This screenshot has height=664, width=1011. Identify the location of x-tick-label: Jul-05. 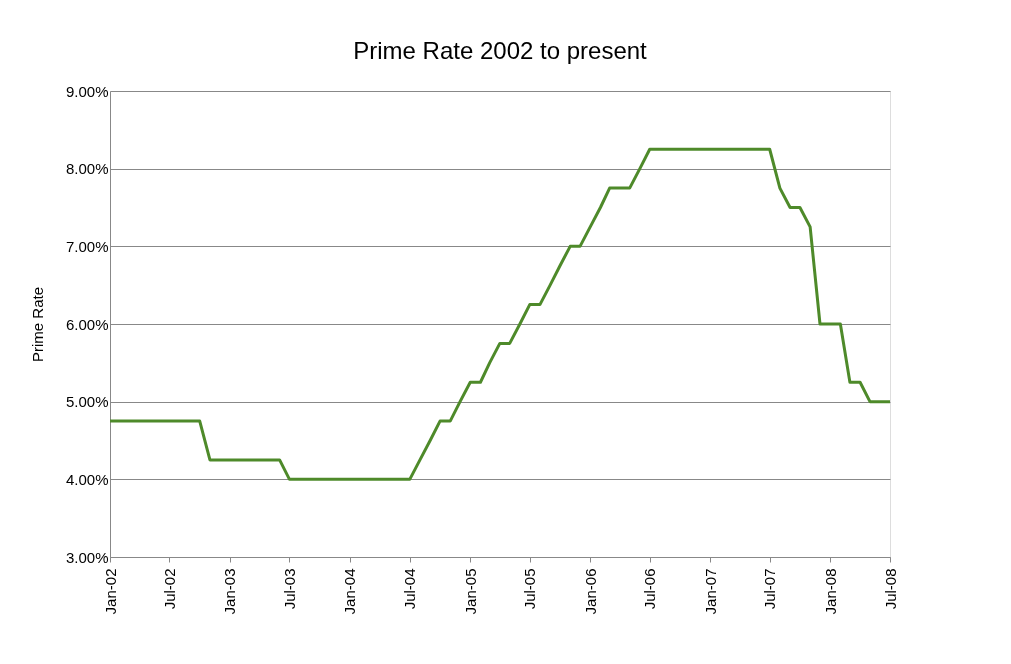
(530, 589).